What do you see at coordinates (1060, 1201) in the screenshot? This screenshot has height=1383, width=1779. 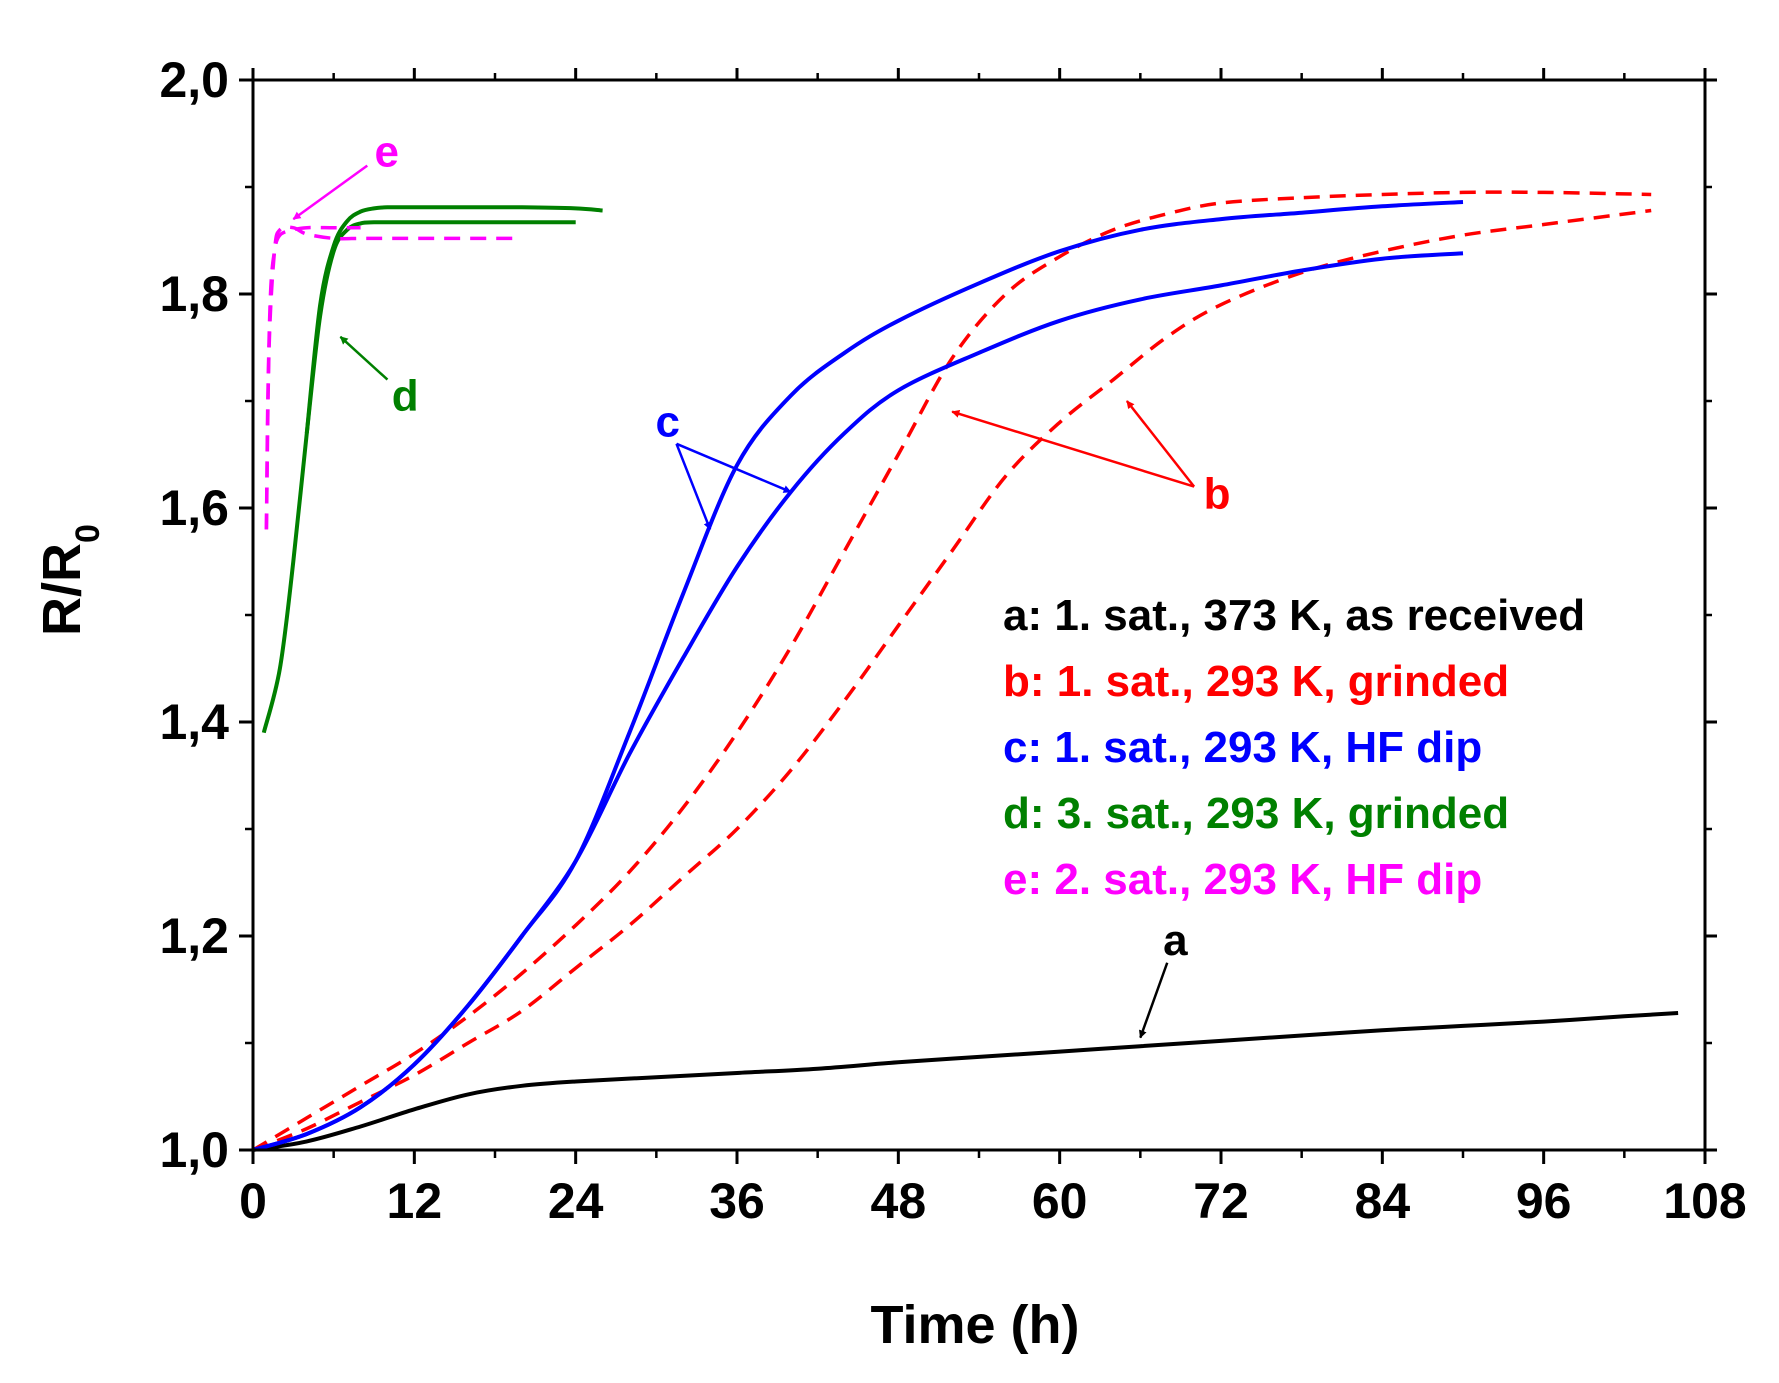 I see `x-tick-label-60: 60` at bounding box center [1060, 1201].